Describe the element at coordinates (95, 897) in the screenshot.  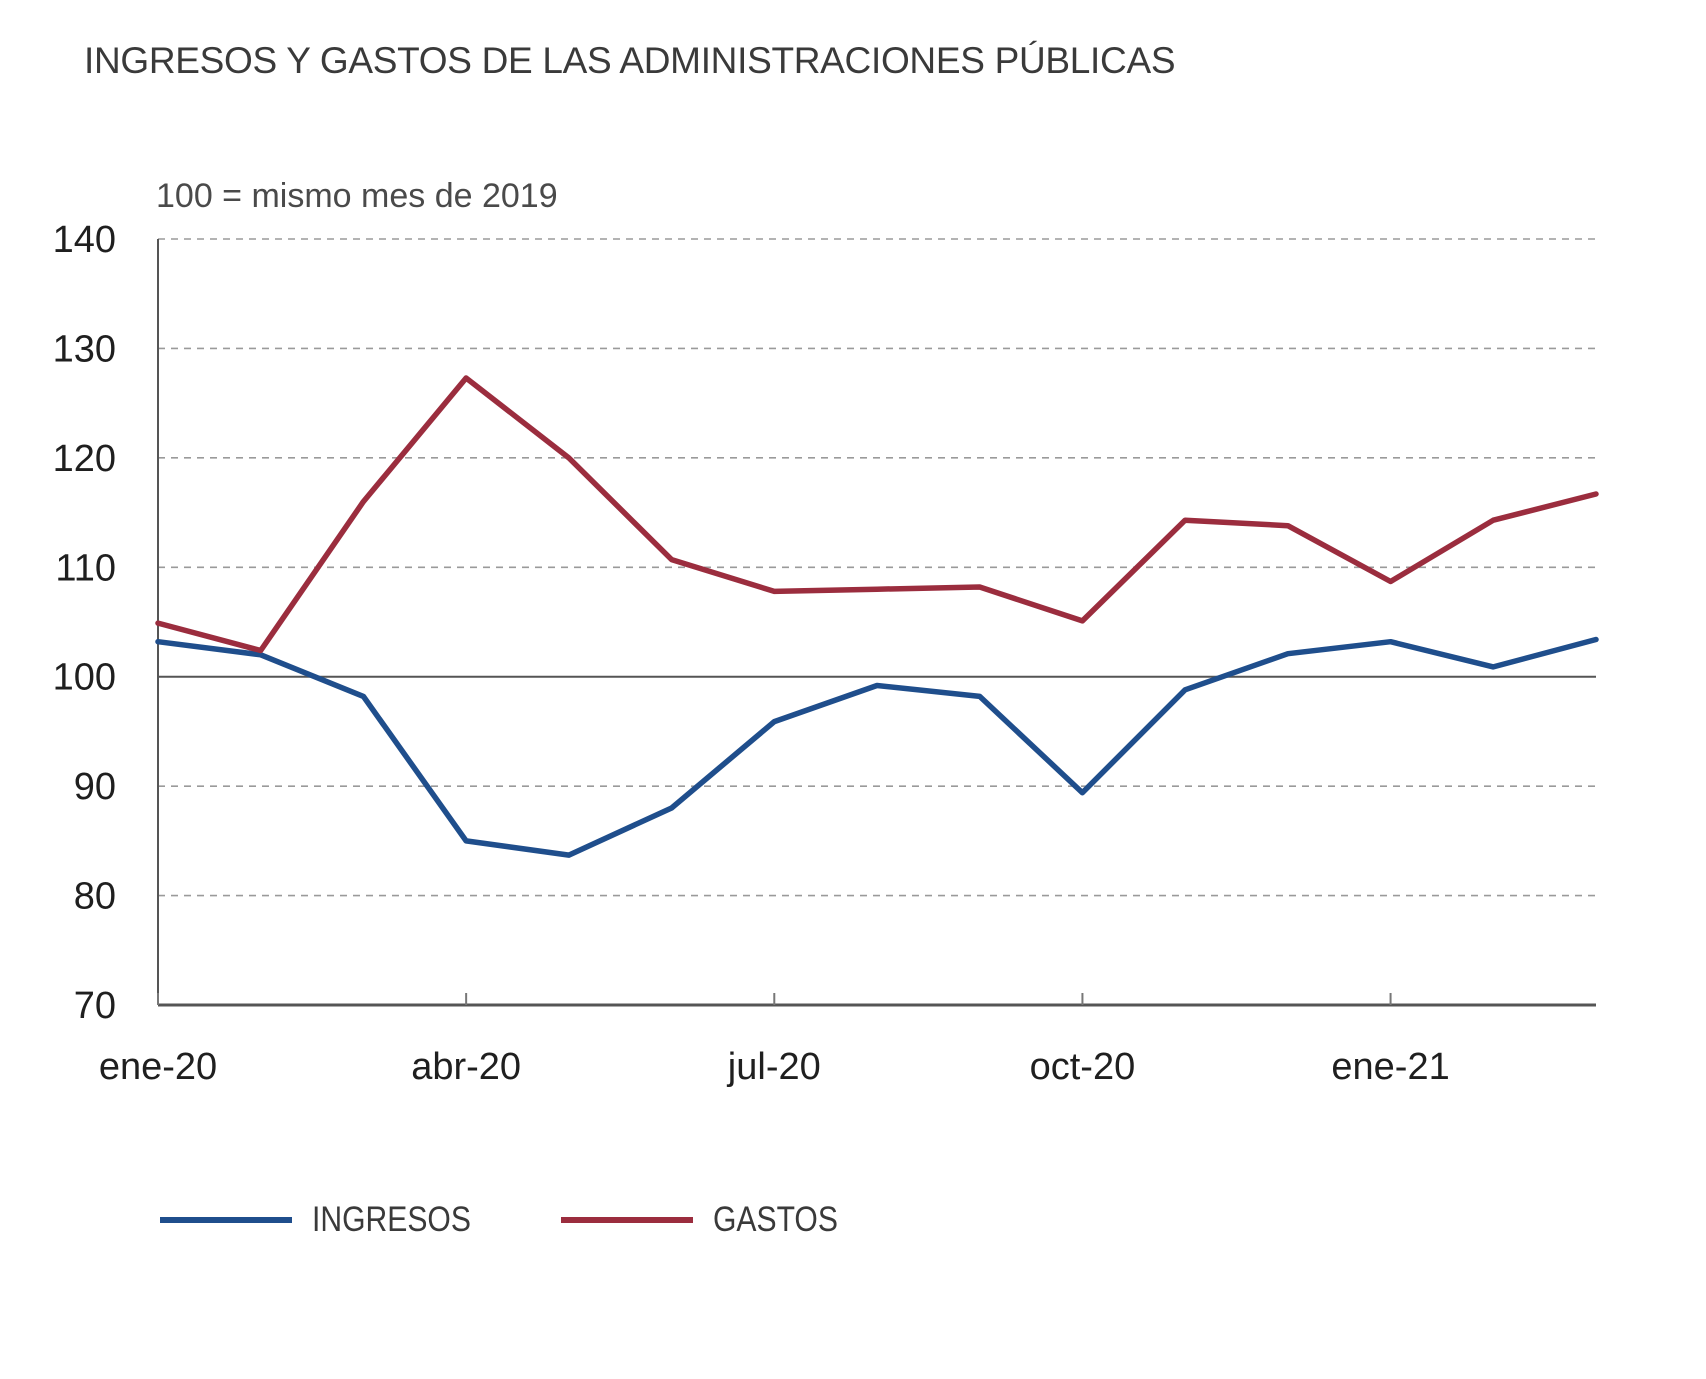
I see `y-tick-label: 80` at that location.